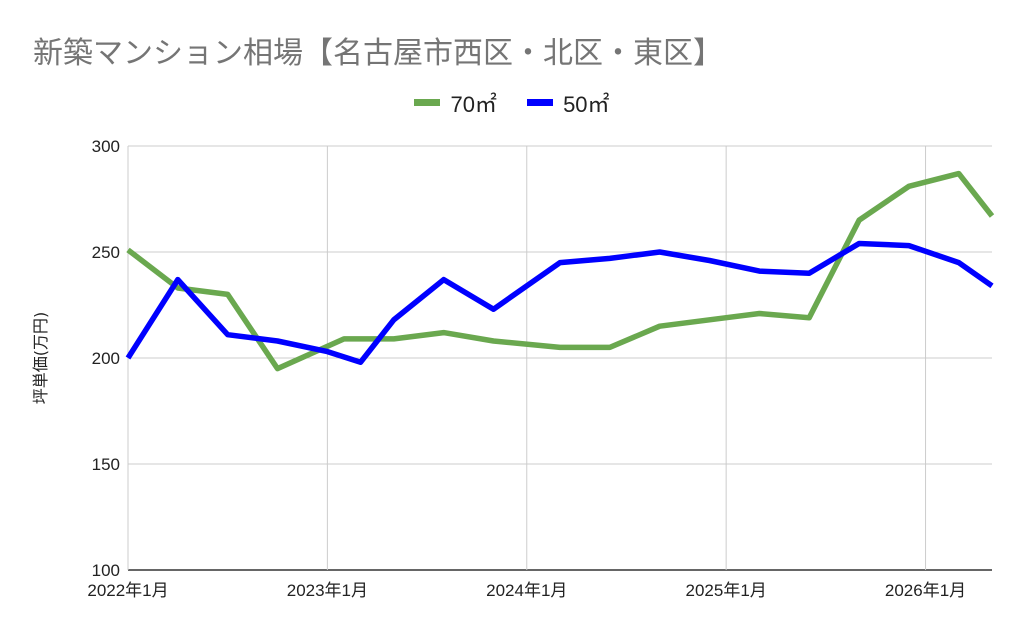 The image size is (1024, 633). I want to click on chart-legend: 70㎡ 50㎡, so click(512, 102).